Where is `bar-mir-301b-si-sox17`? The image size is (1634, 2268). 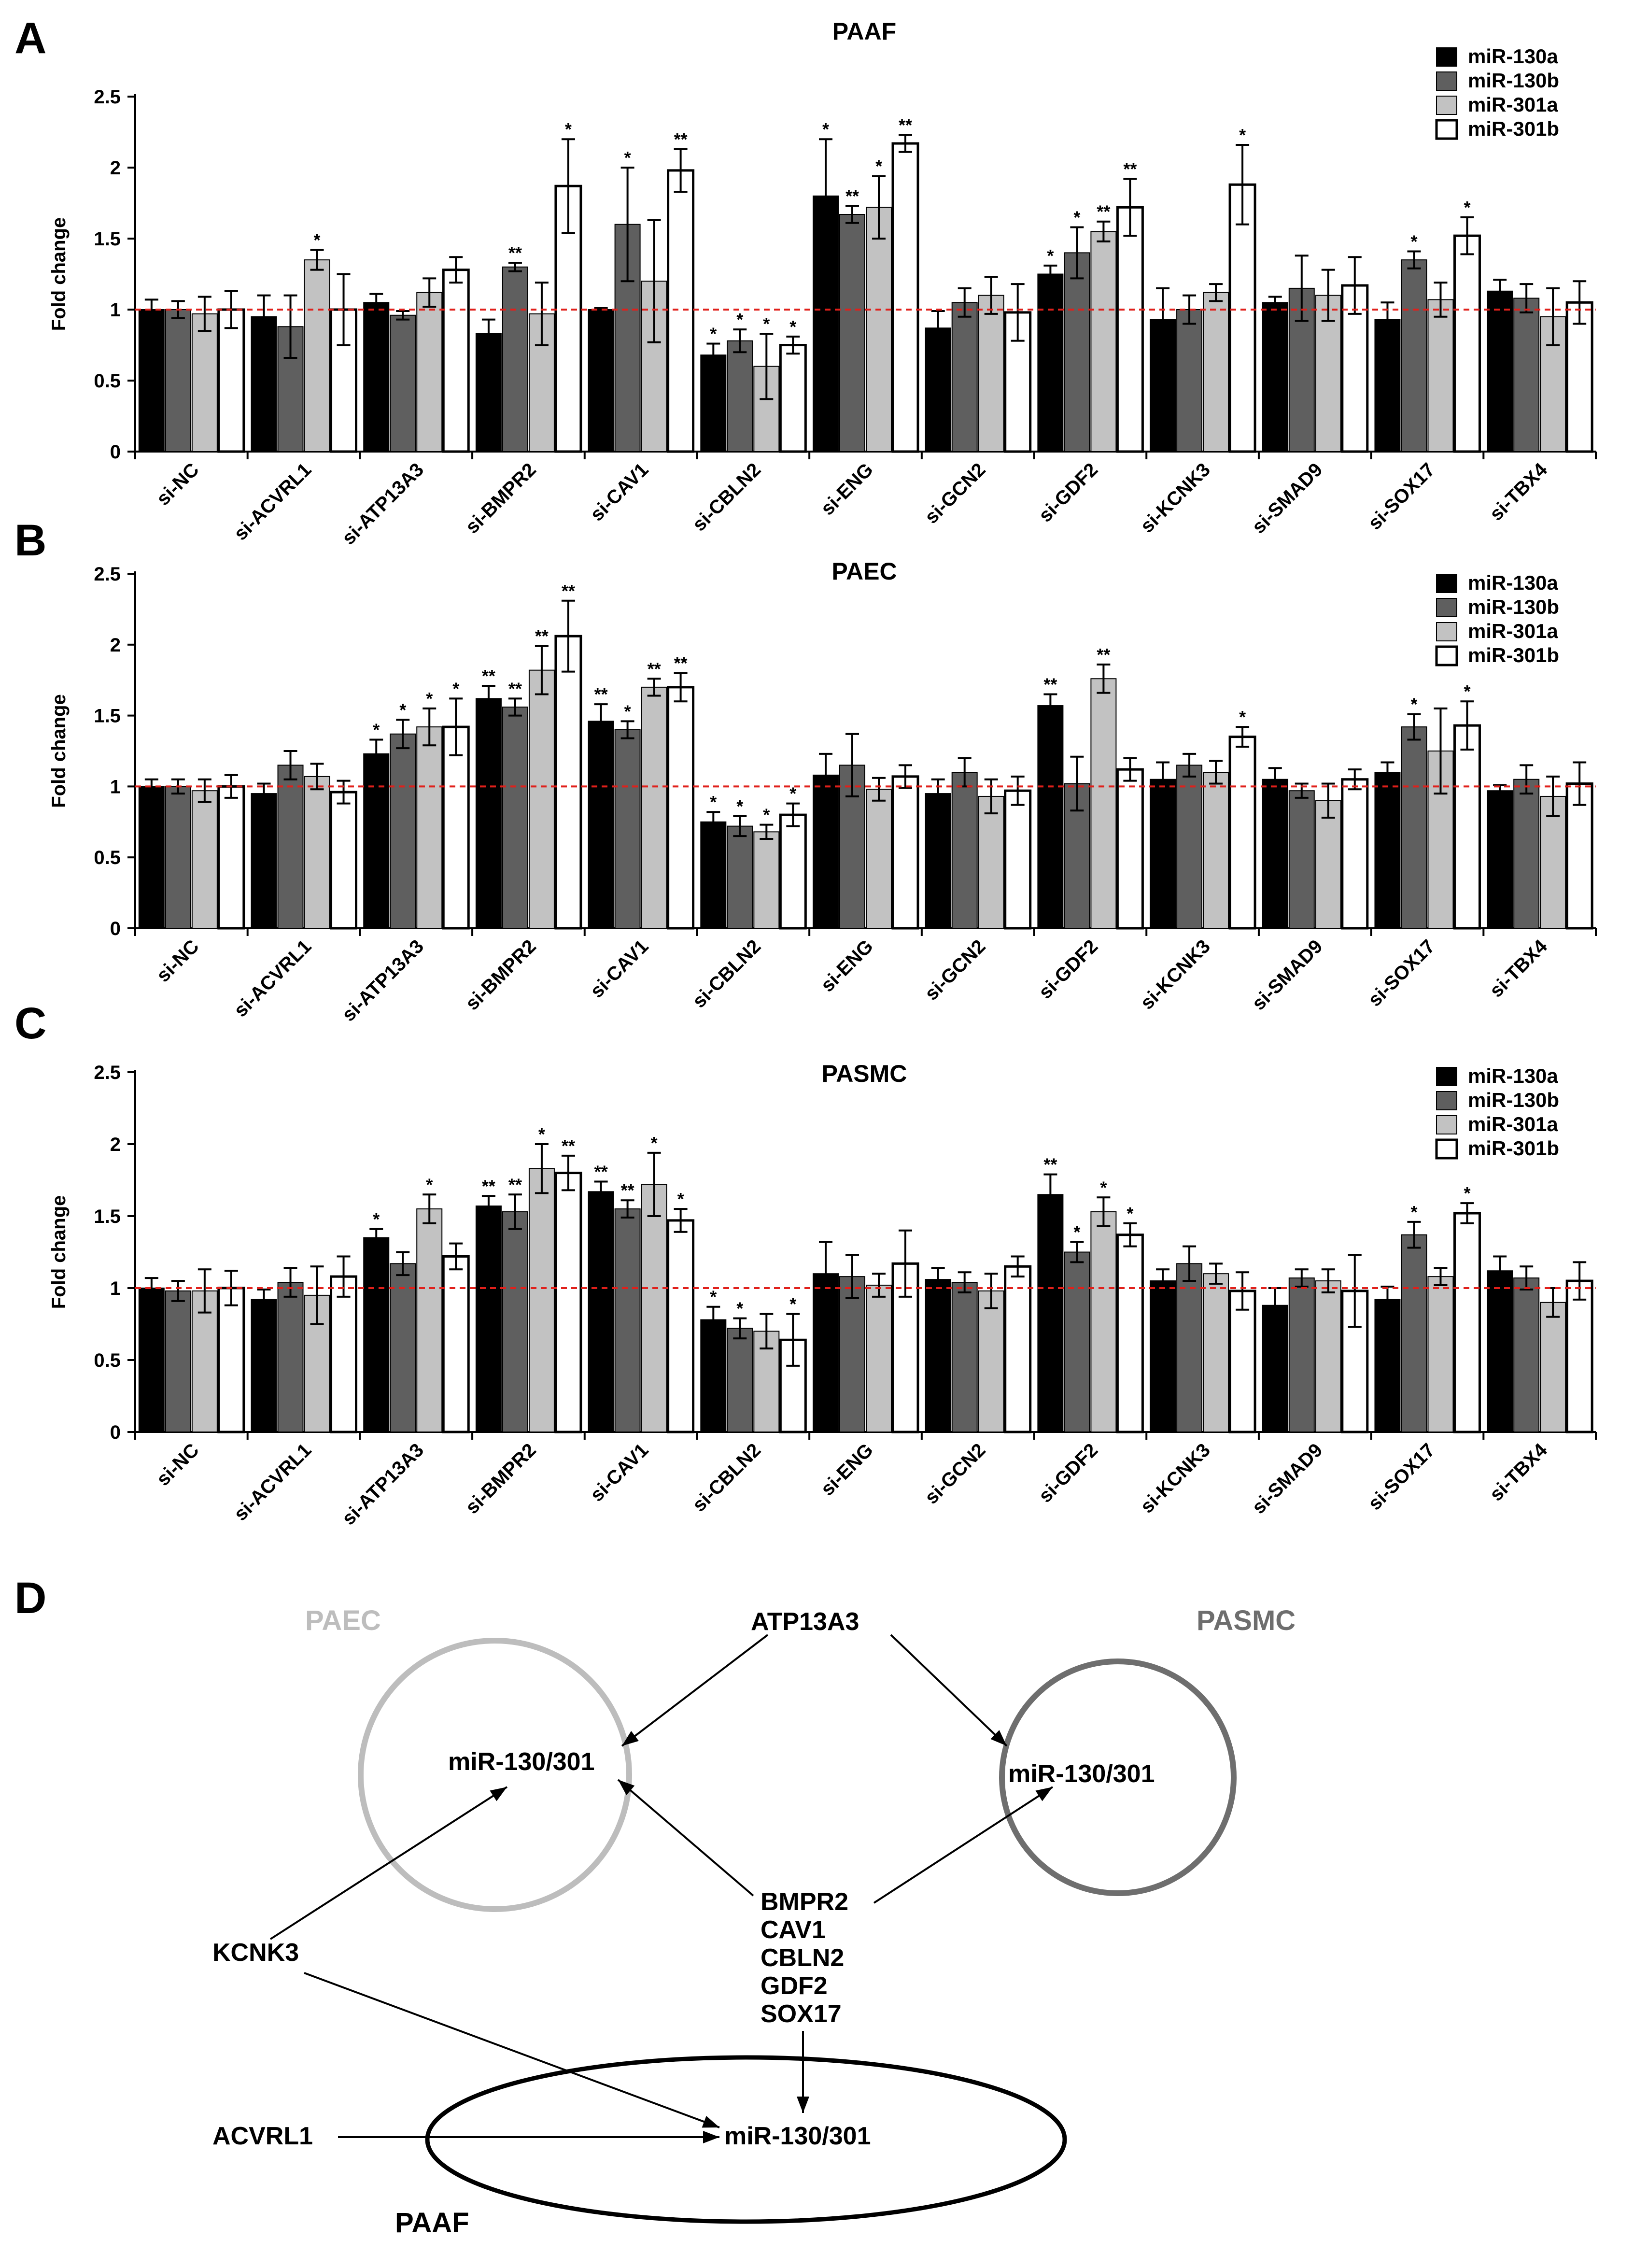
bar-mir-301b-si-sox17 is located at coordinates (1467, 827).